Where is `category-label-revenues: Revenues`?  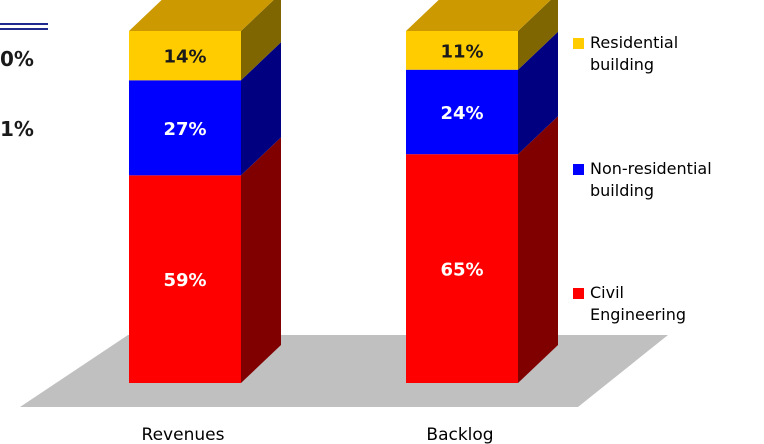
category-label-revenues: Revenues is located at coordinates (183, 434).